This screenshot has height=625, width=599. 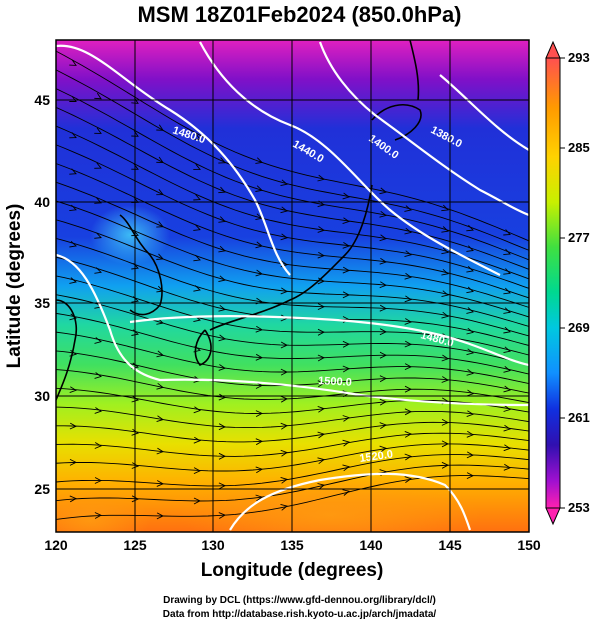 What do you see at coordinates (553, 516) in the screenshot?
I see `colorbar-min-arrow` at bounding box center [553, 516].